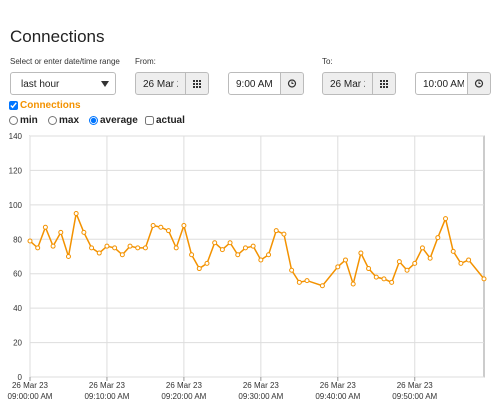 Image resolution: width=500 pixels, height=403 pixels. Describe the element at coordinates (16, 136) in the screenshot. I see `y-tick-label: 140` at that location.